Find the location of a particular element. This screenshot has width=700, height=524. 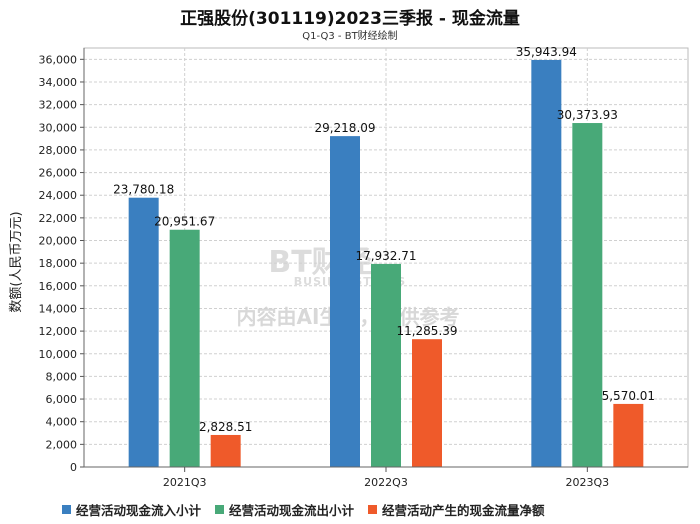

x-tick-label: 2022Q3 is located at coordinates (386, 482).